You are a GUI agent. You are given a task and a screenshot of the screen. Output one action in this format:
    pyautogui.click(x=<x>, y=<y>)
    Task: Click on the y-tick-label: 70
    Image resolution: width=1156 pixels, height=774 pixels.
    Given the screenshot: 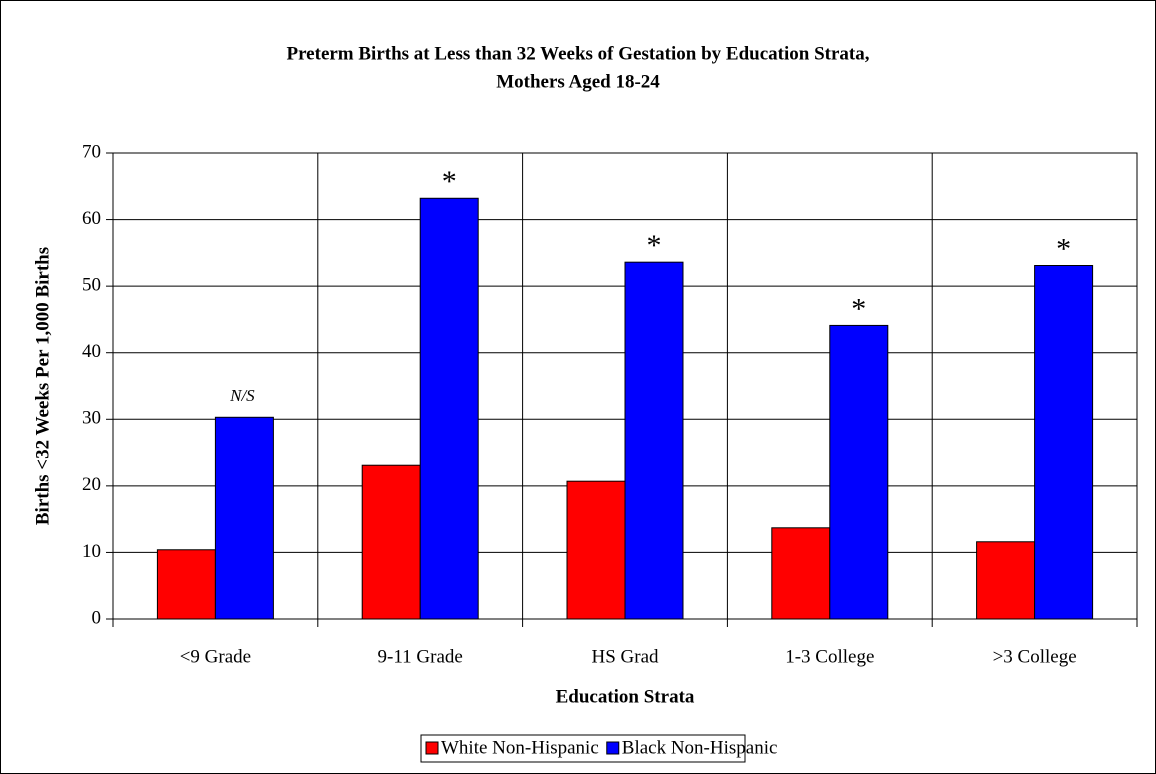 What is the action you would take?
    pyautogui.click(x=91, y=151)
    